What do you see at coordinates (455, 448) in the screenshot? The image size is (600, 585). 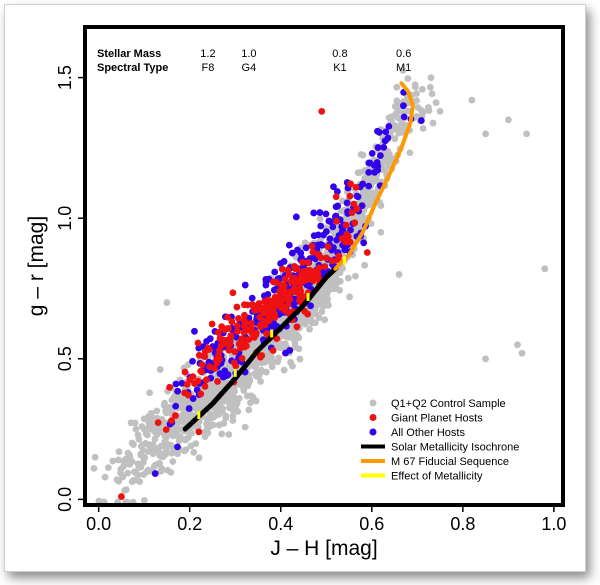 I see `legend-solar-isochrone-label: Solar Metallicity Isochrone` at bounding box center [455, 448].